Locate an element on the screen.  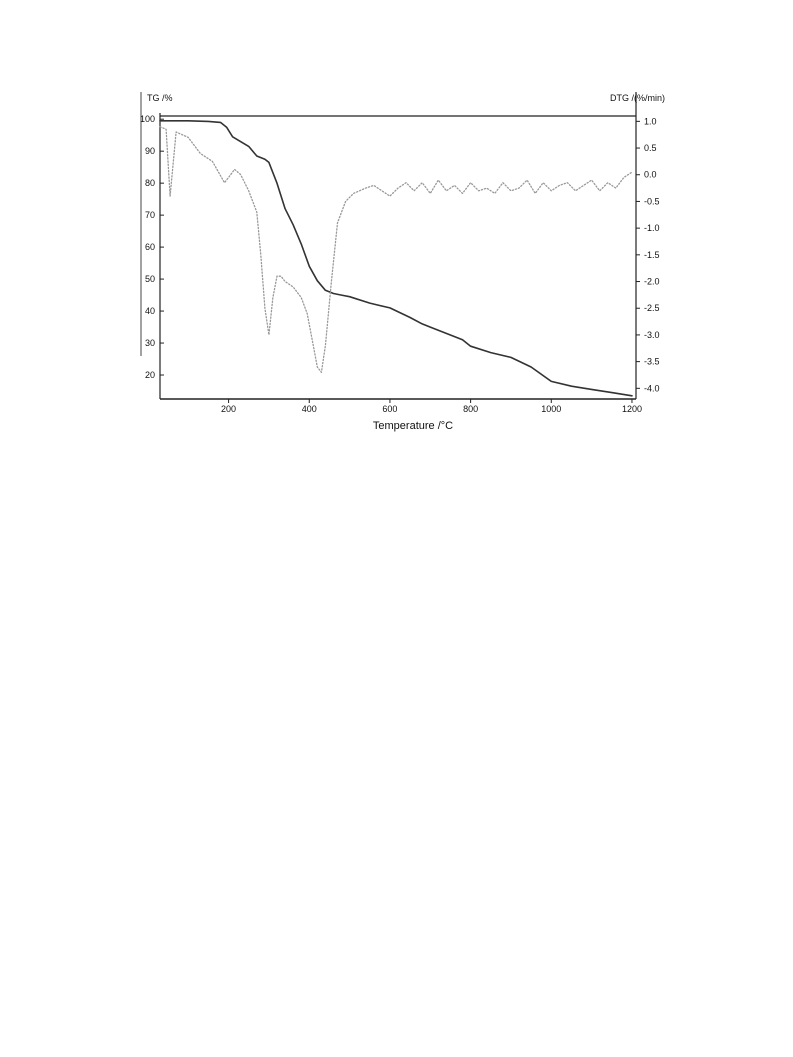
x-tick-label: 600 is located at coordinates (389, 409).